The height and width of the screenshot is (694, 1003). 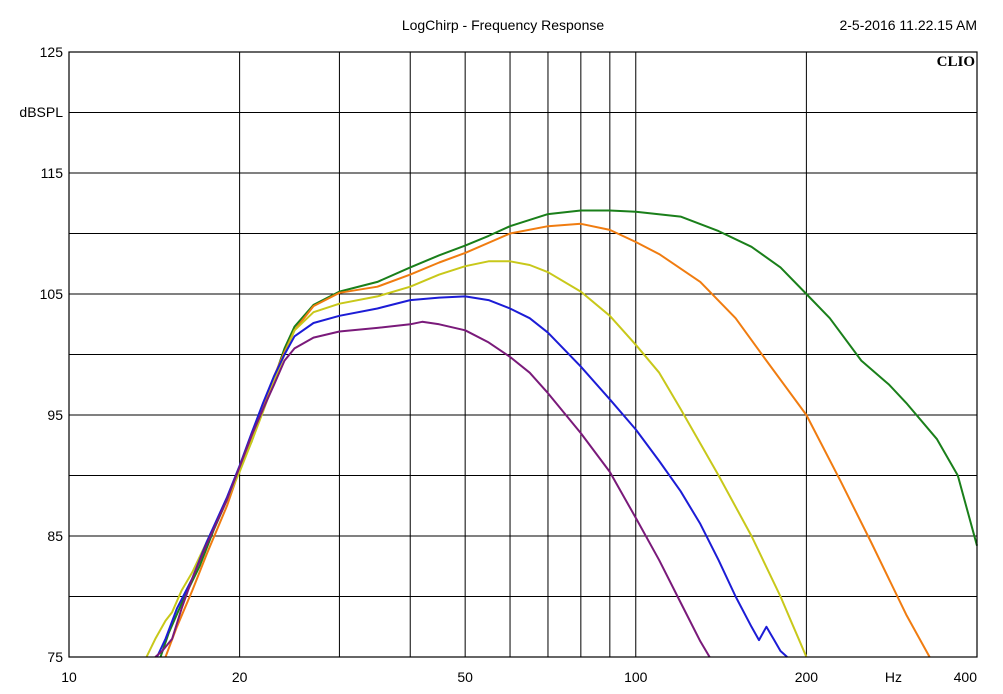 I want to click on chart-timestamp: 2-5-2016 11.22.15 AM, so click(x=908, y=25).